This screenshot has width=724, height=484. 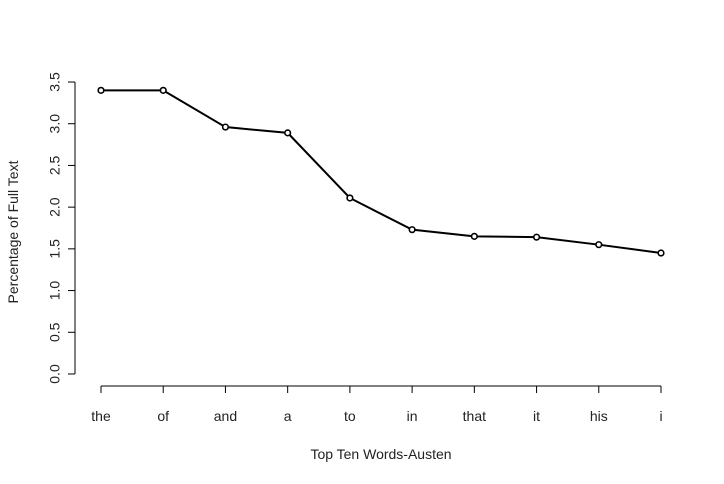 I want to click on y-axis-tick-label: 2.5, so click(x=55, y=165).